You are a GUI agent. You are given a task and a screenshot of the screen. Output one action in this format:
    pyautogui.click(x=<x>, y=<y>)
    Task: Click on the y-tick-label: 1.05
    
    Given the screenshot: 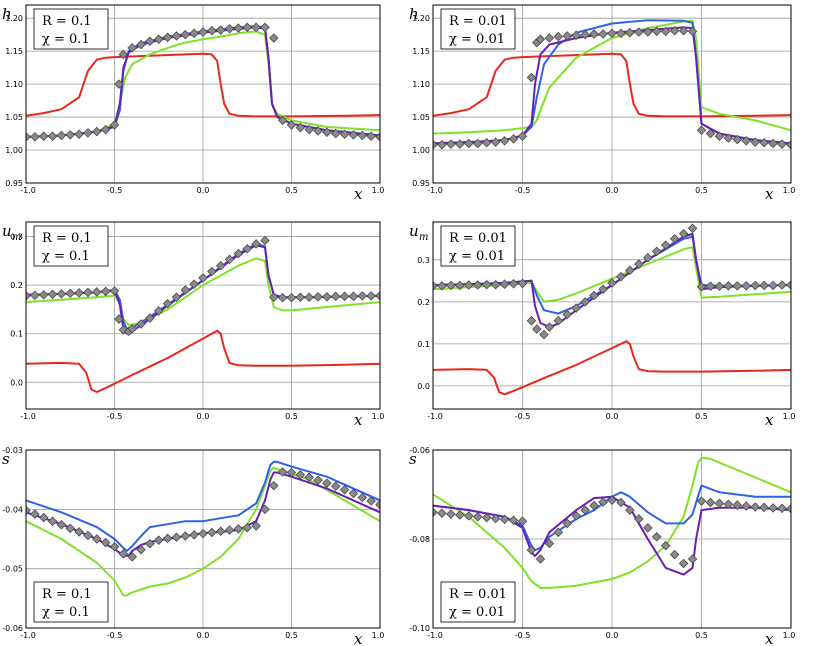 What is the action you would take?
    pyautogui.click(x=421, y=117)
    